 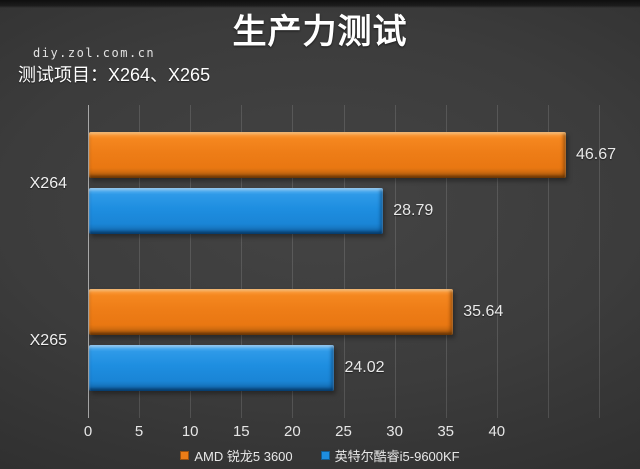 I want to click on legend-item-intel: 英特尔酷睿i5-9600KF, so click(x=390, y=455).